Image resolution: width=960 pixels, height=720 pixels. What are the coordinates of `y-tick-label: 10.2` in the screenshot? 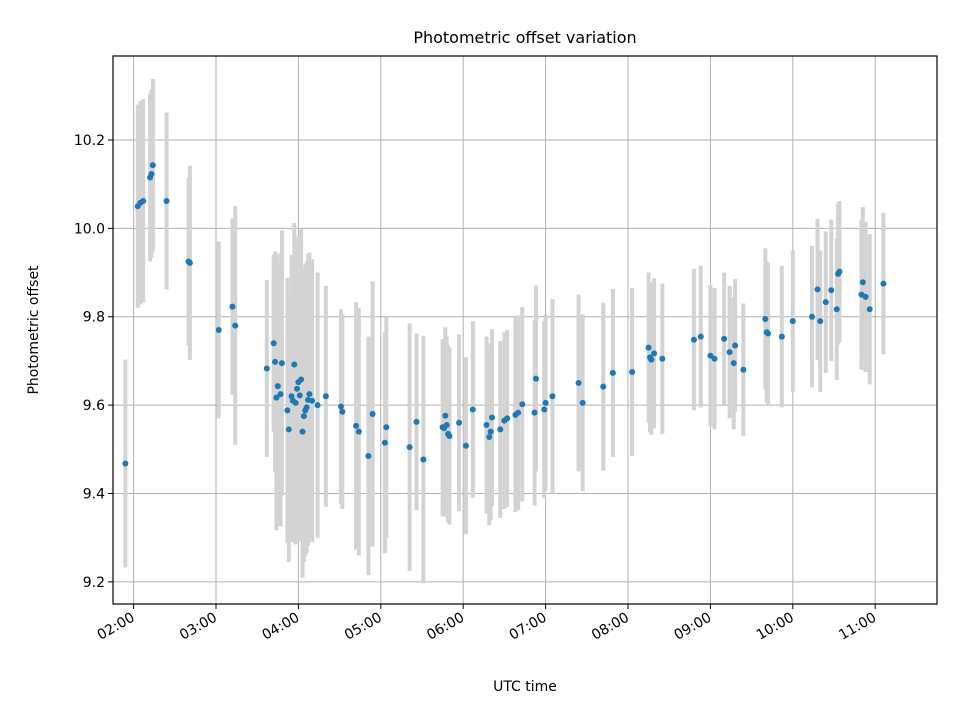 It's located at (89, 141).